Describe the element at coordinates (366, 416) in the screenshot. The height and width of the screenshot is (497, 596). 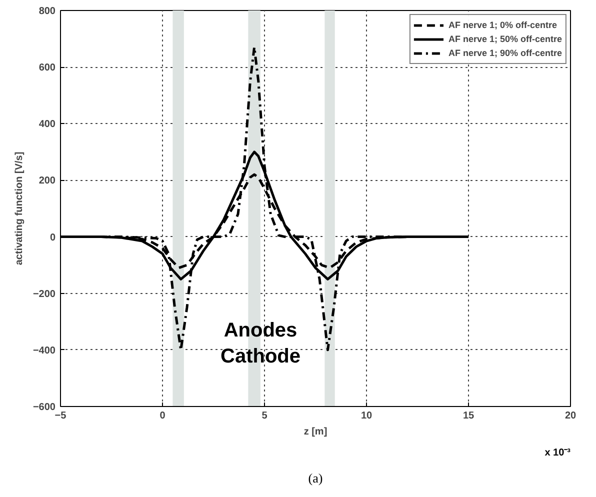
I see `x-tick-label: 10` at that location.